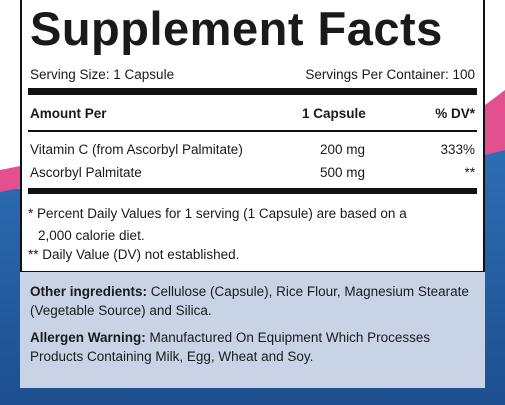 The width and height of the screenshot is (505, 405). I want to click on serving-size: Serving Size: 1 Capsule, so click(102, 74).